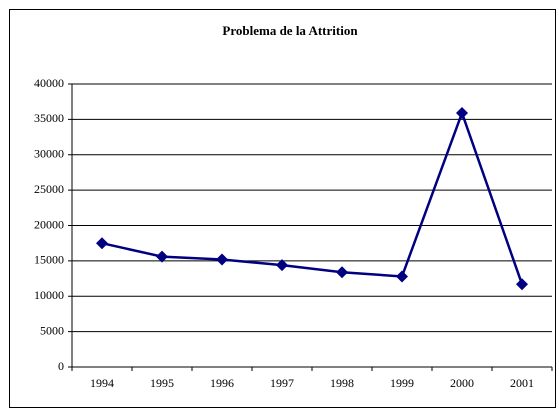 This screenshot has width=559, height=410. Describe the element at coordinates (290, 30) in the screenshot. I see `chart-title: Problema de la Attrition` at that location.